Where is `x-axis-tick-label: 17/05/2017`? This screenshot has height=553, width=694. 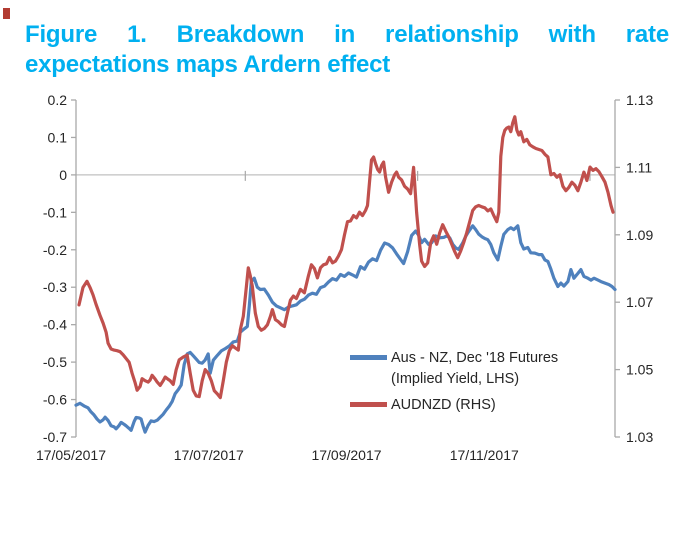
x-axis-tick-label: 17/05/2017 is located at coordinates (71, 455).